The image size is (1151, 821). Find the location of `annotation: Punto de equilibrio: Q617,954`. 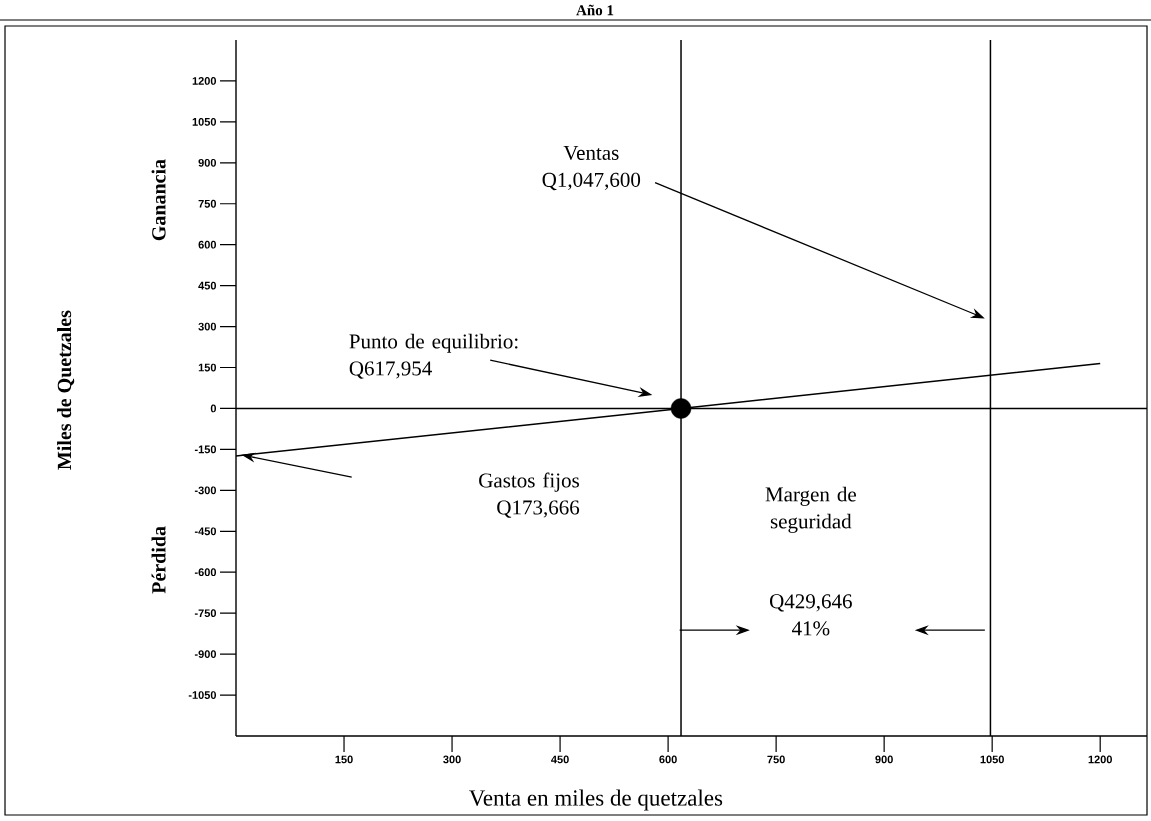

annotation: Punto de equilibrio: Q617,954 is located at coordinates (433, 356).